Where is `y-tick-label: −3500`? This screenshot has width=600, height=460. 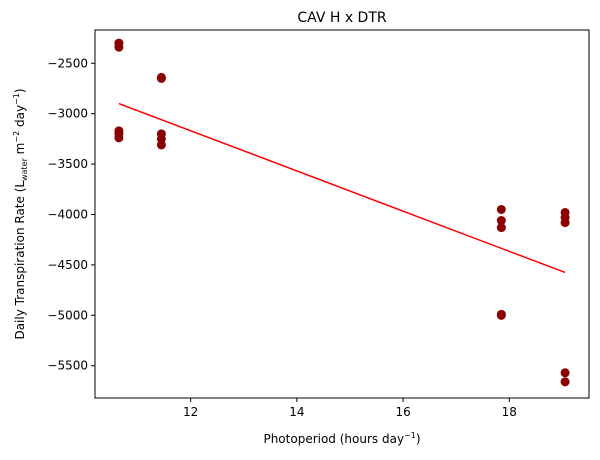
y-tick-label: −3500 is located at coordinates (67, 164).